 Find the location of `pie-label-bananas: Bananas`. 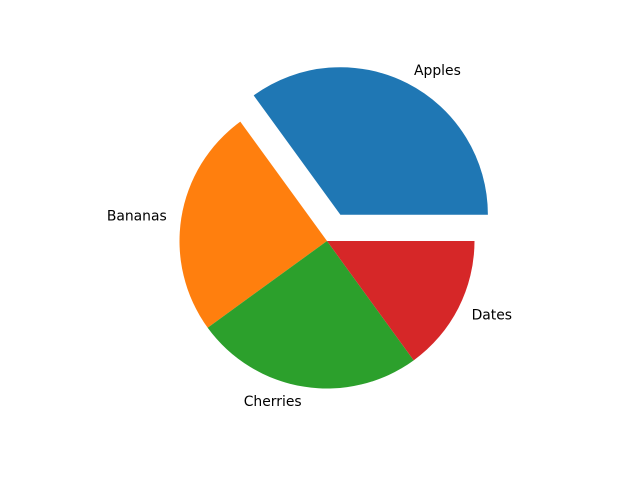

pie-label-bananas: Bananas is located at coordinates (137, 216).